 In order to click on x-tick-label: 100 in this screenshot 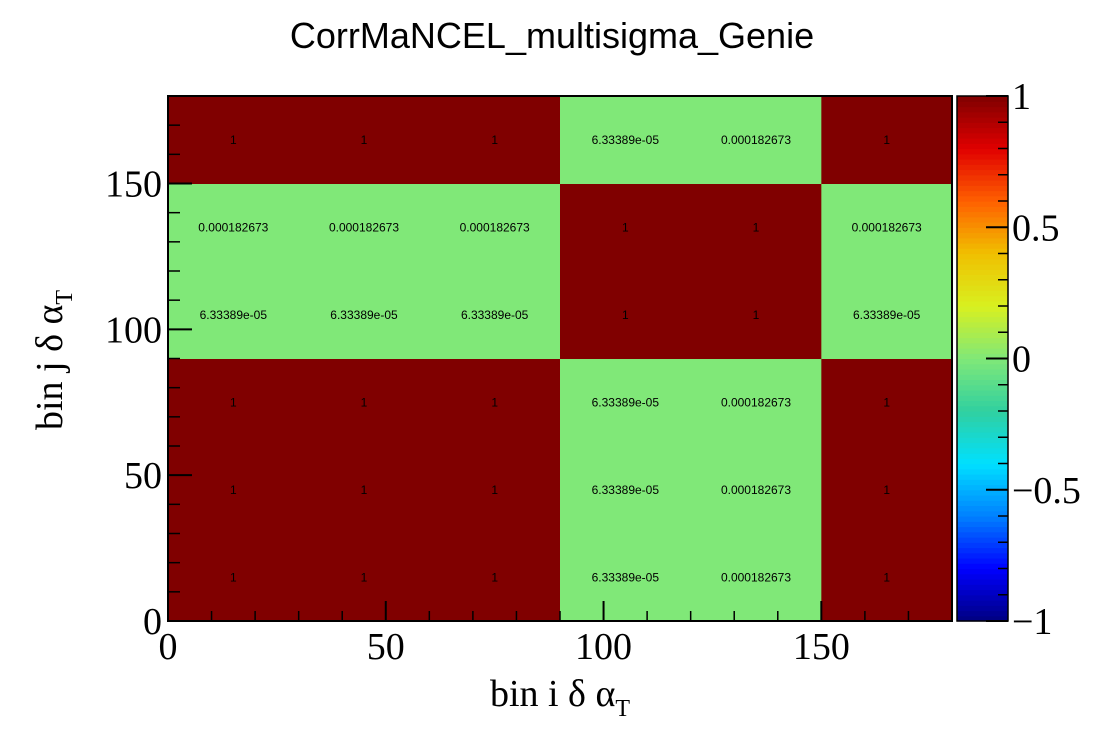, I will do `click(603, 647)`.